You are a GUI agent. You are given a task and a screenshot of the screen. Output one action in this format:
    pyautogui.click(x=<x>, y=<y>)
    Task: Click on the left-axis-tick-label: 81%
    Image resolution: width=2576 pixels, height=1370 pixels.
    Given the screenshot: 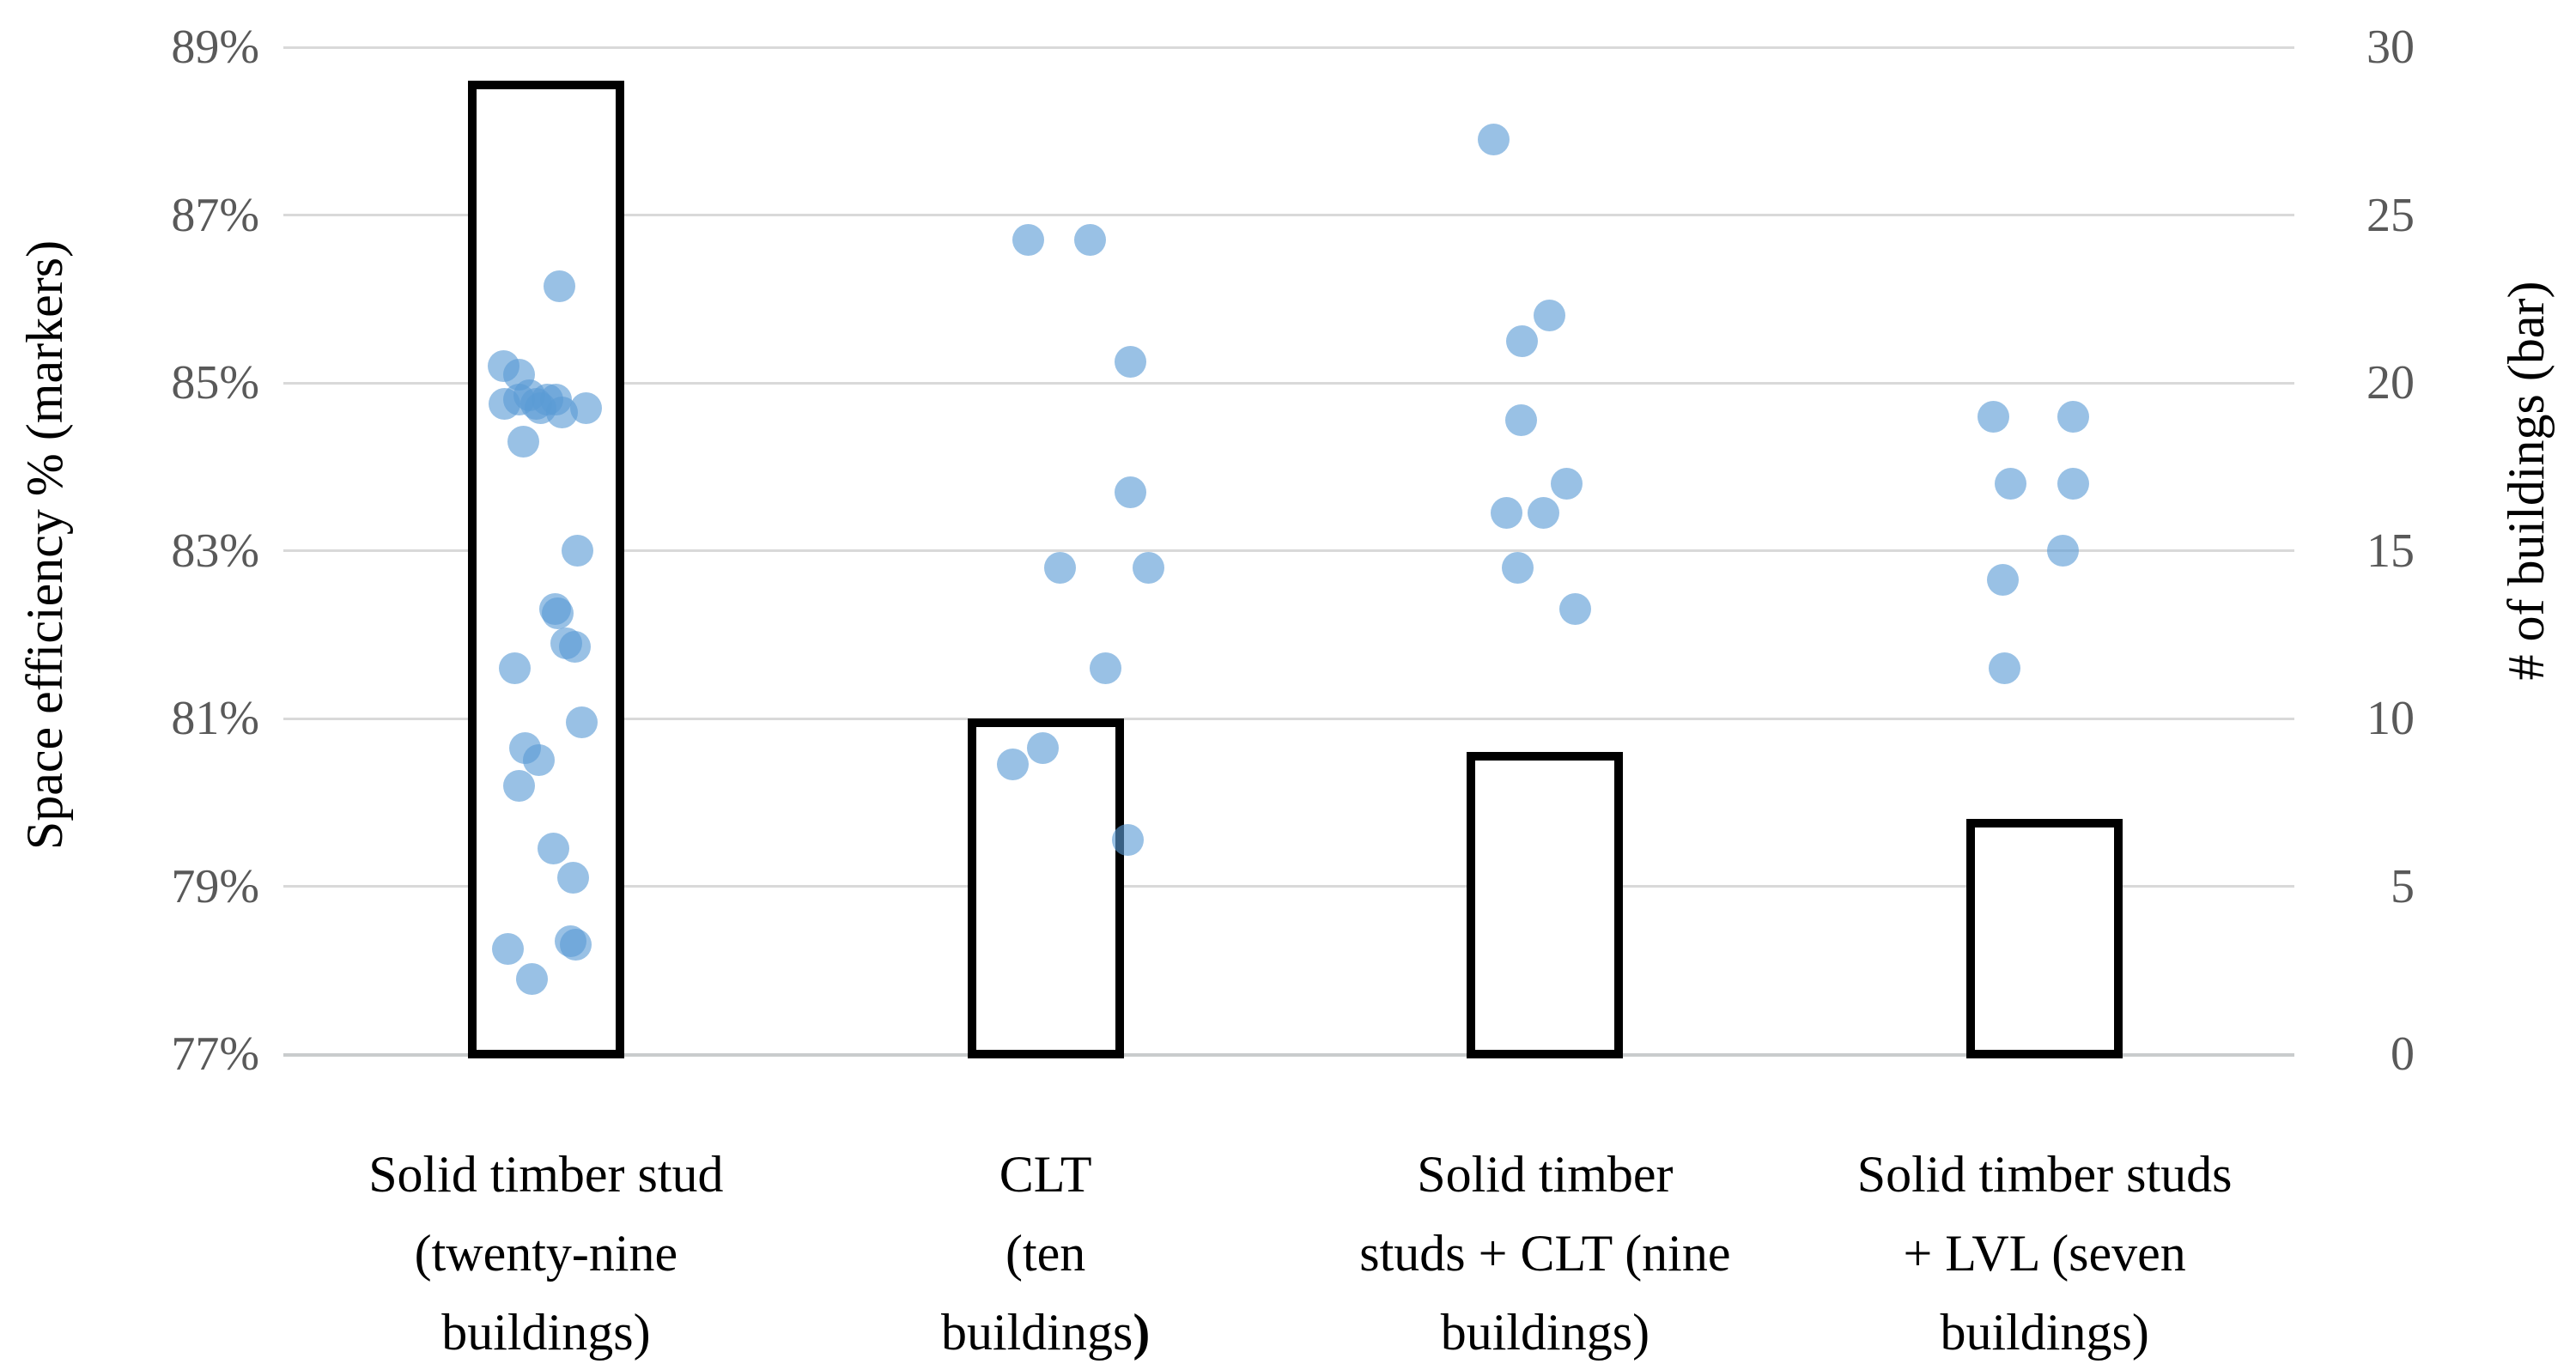 What is the action you would take?
    pyautogui.click(x=215, y=719)
    